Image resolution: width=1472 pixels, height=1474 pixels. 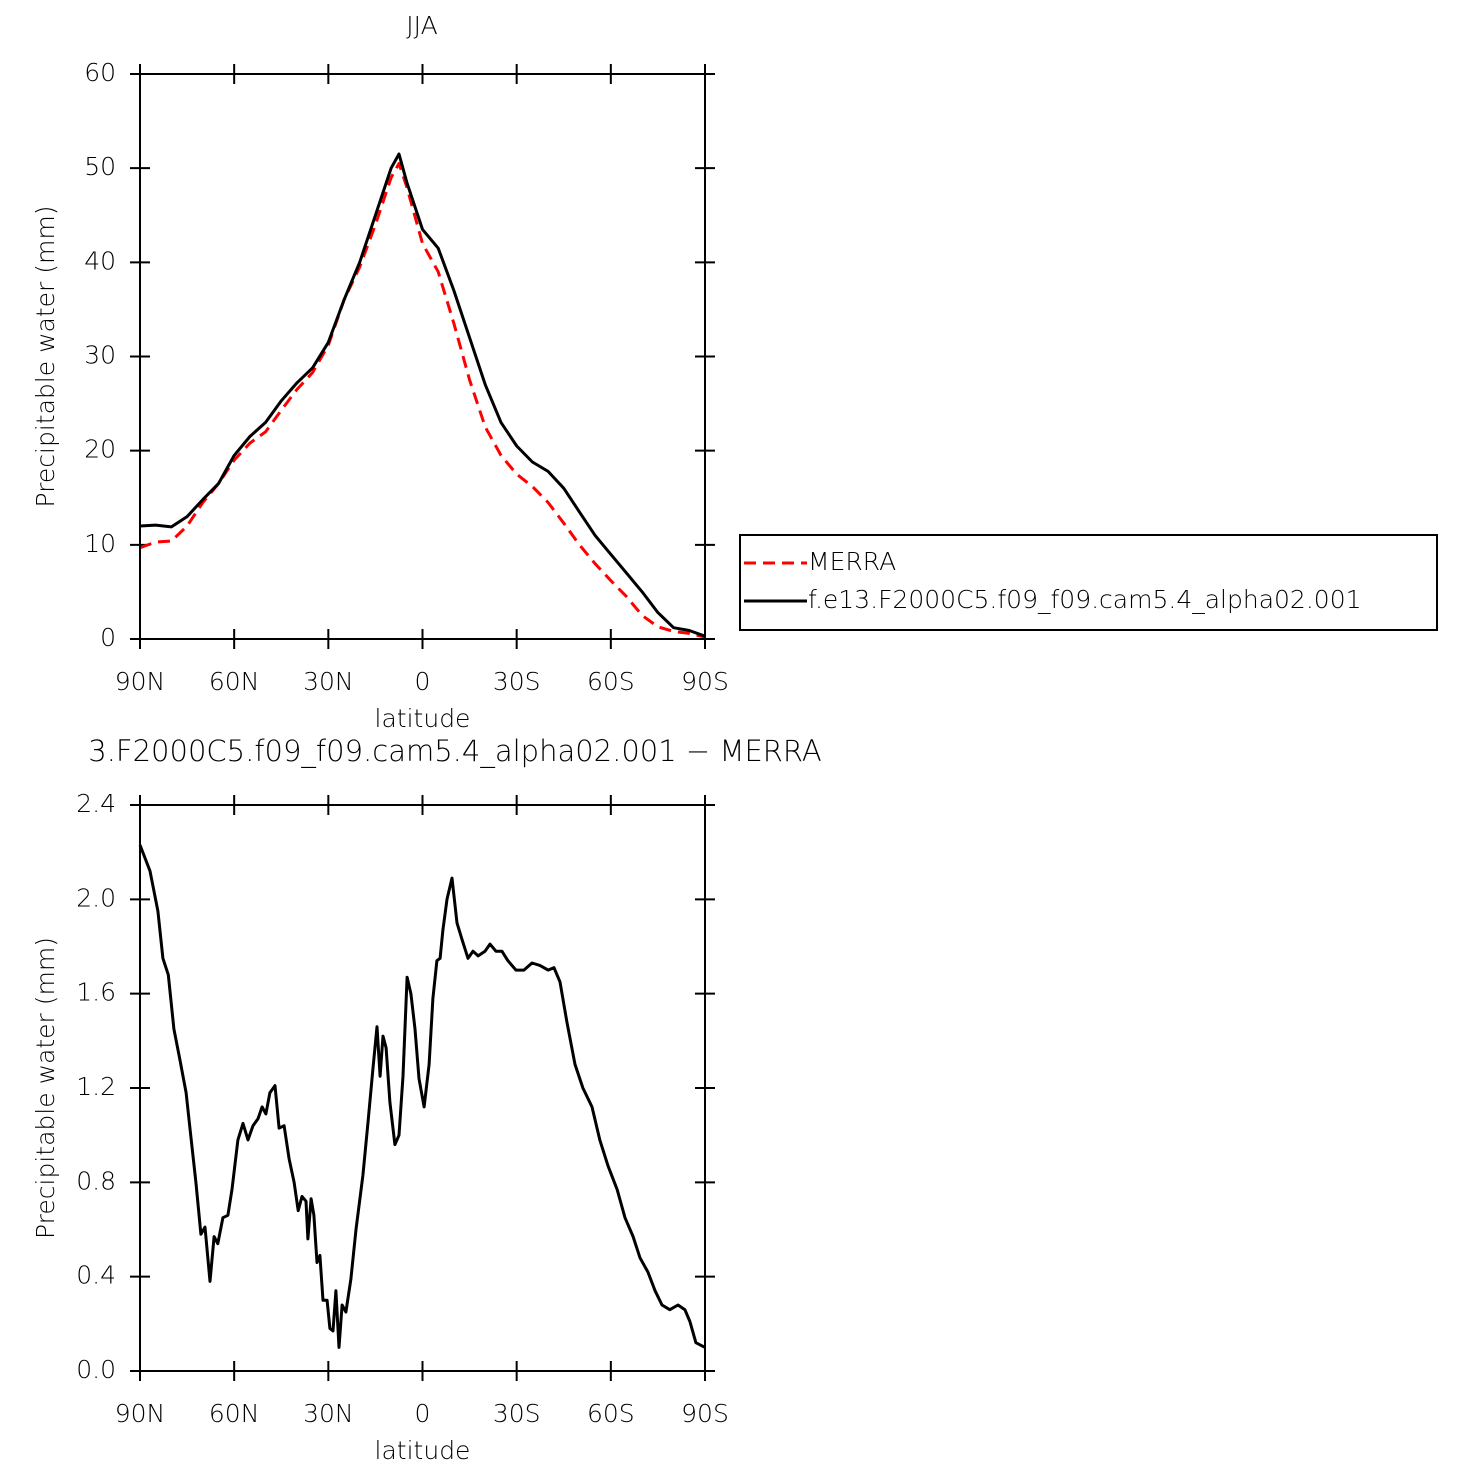 What do you see at coordinates (100, 72) in the screenshot?
I see `y-tick-label: 60` at bounding box center [100, 72].